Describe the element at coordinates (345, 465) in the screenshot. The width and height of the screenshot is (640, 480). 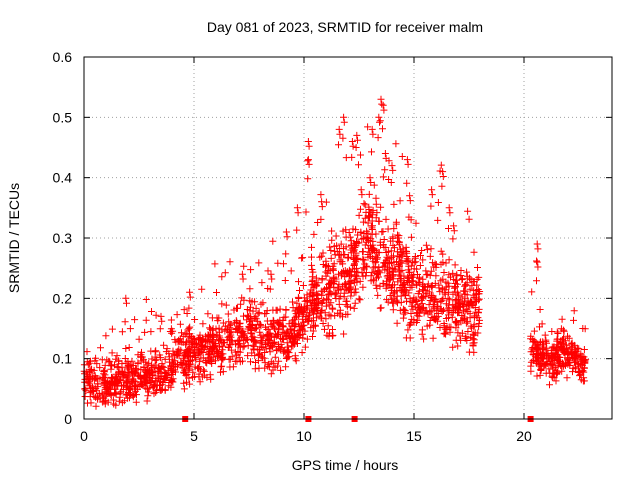
I see `x-axis-label: GPS time / hours` at that location.